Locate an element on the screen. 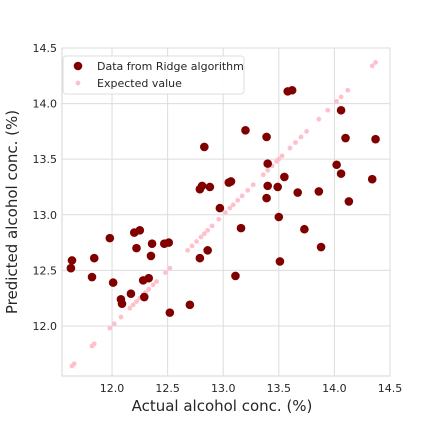  y-tick-label: 13.5 is located at coordinates (45, 159).